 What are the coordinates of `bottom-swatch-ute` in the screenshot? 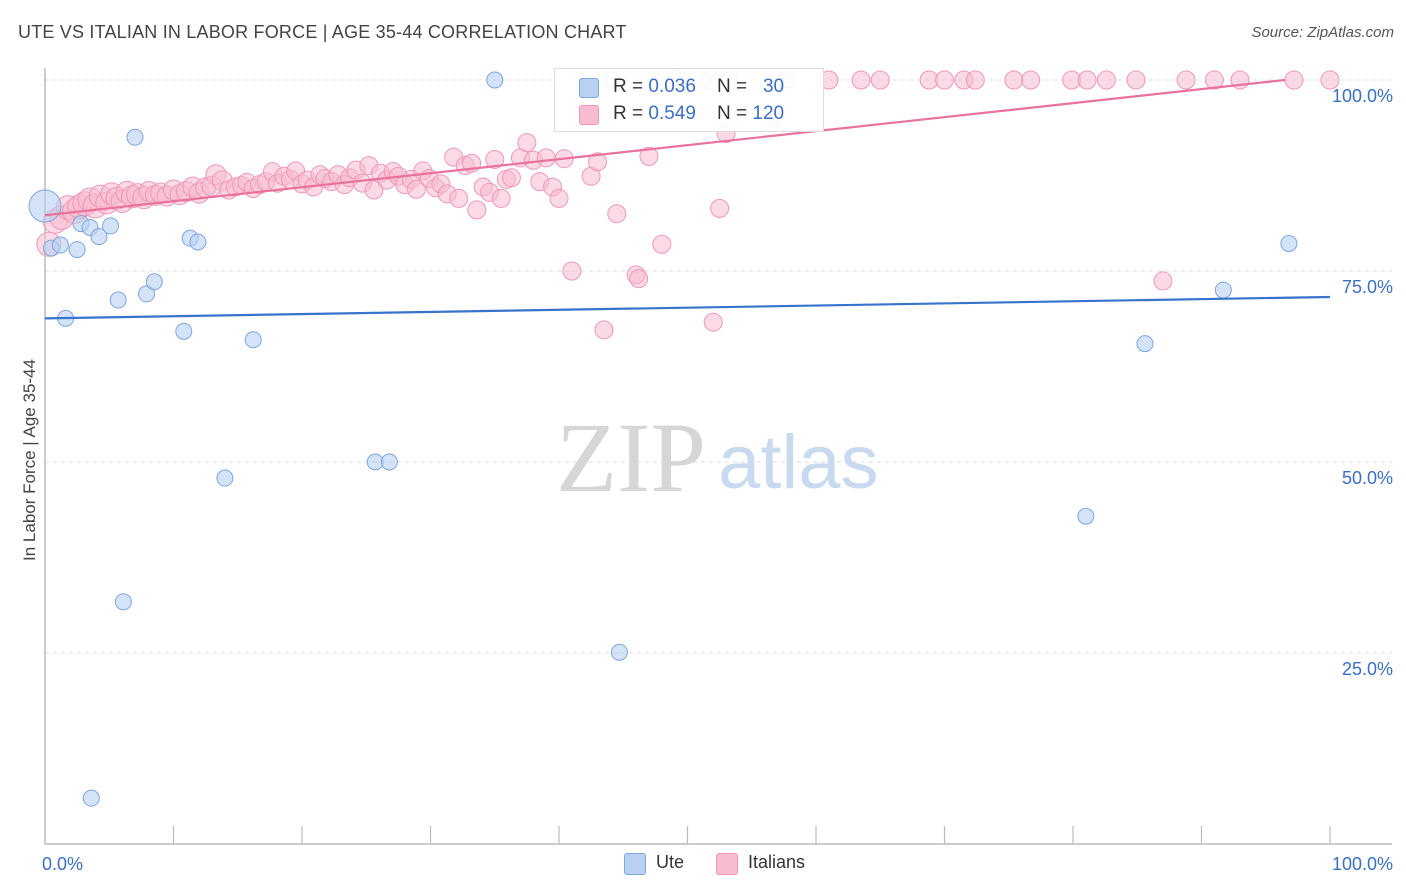 It's located at (635, 864).